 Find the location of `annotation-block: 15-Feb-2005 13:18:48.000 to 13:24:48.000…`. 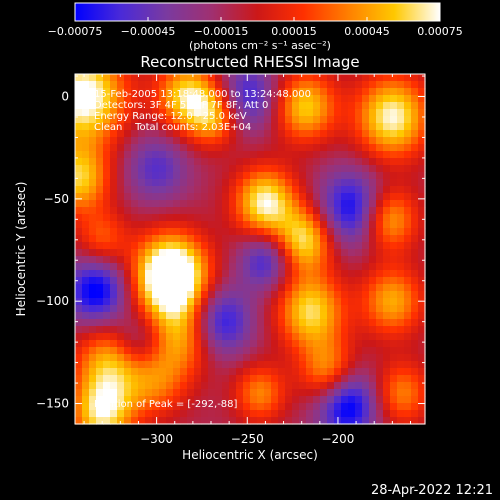

annotation-block: 15-Feb-2005 13:18:48.000 to 13:24:48.000… is located at coordinates (202, 111).